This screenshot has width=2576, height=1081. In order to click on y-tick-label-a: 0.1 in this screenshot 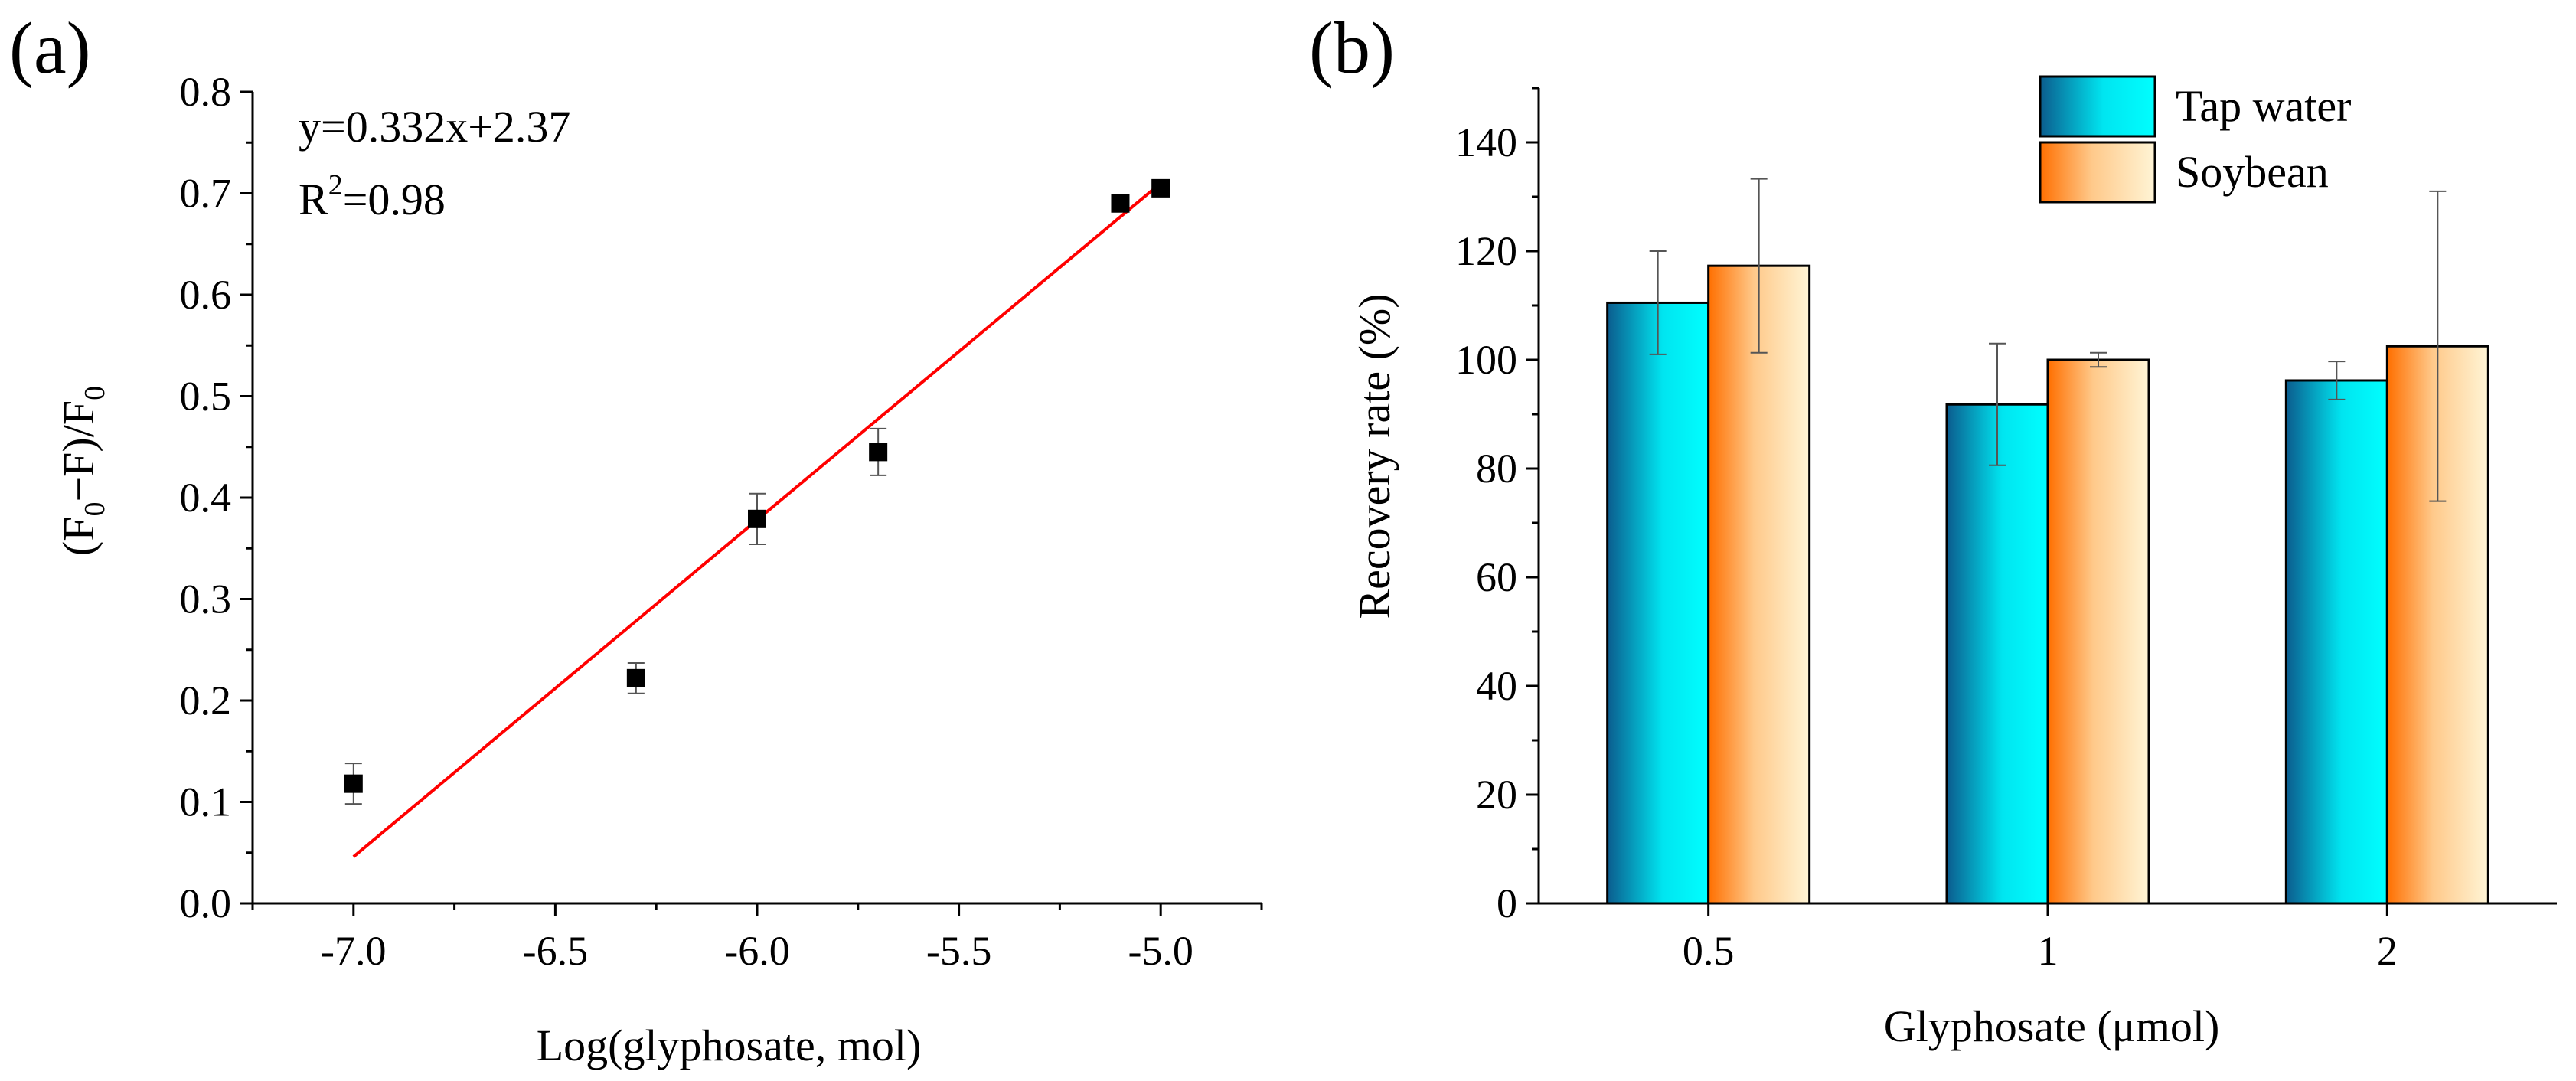, I will do `click(206, 802)`.